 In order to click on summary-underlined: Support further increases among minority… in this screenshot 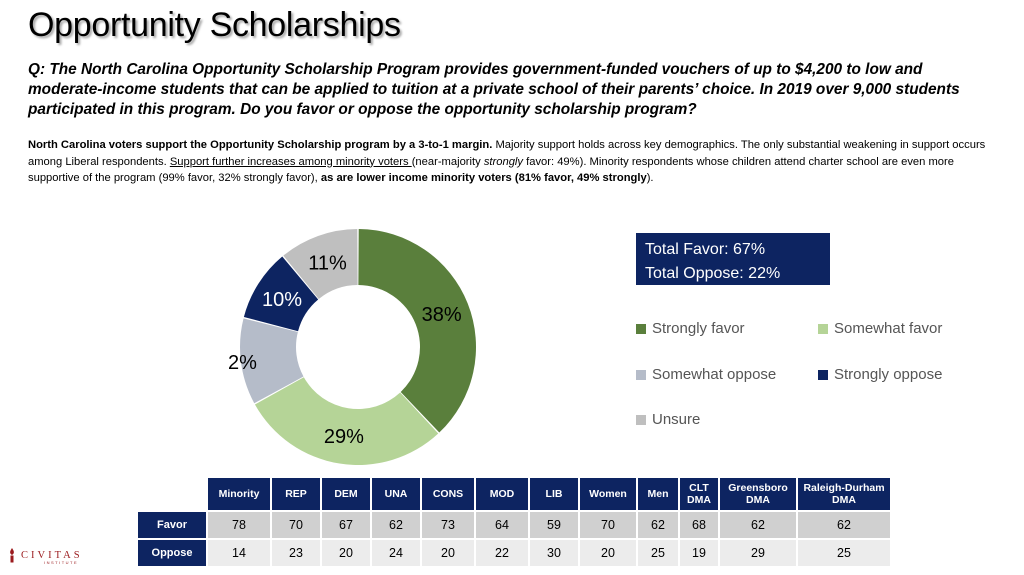, I will do `click(290, 161)`.